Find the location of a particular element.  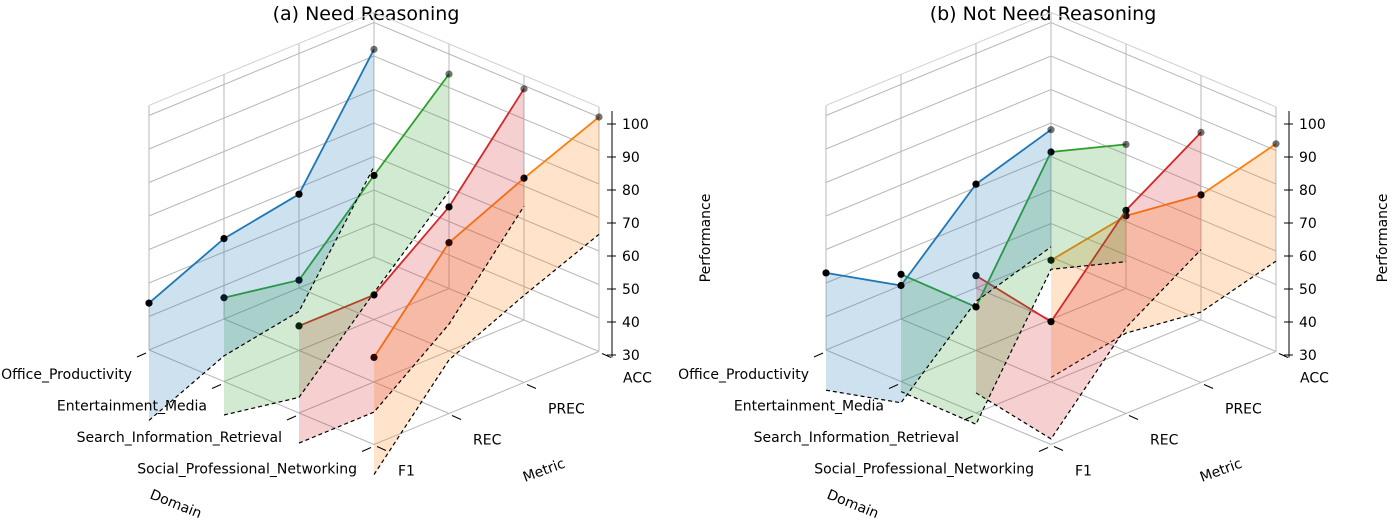

performance-axis: 30 40 50 60 70 80 90 100 Performance is located at coordinates (1337, 237).